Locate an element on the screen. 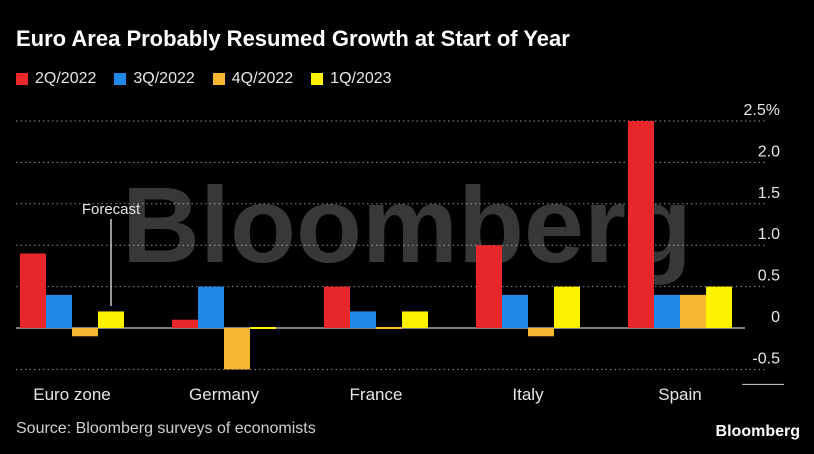  bar-1q-2023-italy is located at coordinates (567, 307).